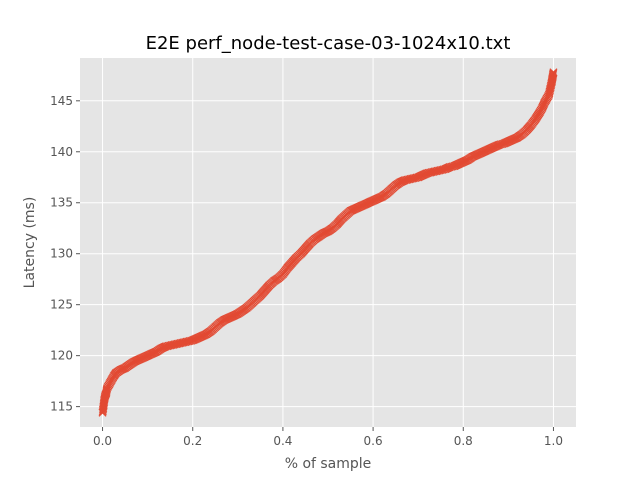  What do you see at coordinates (30, 243) in the screenshot?
I see `y-axis-label: Latency (ms)` at bounding box center [30, 243].